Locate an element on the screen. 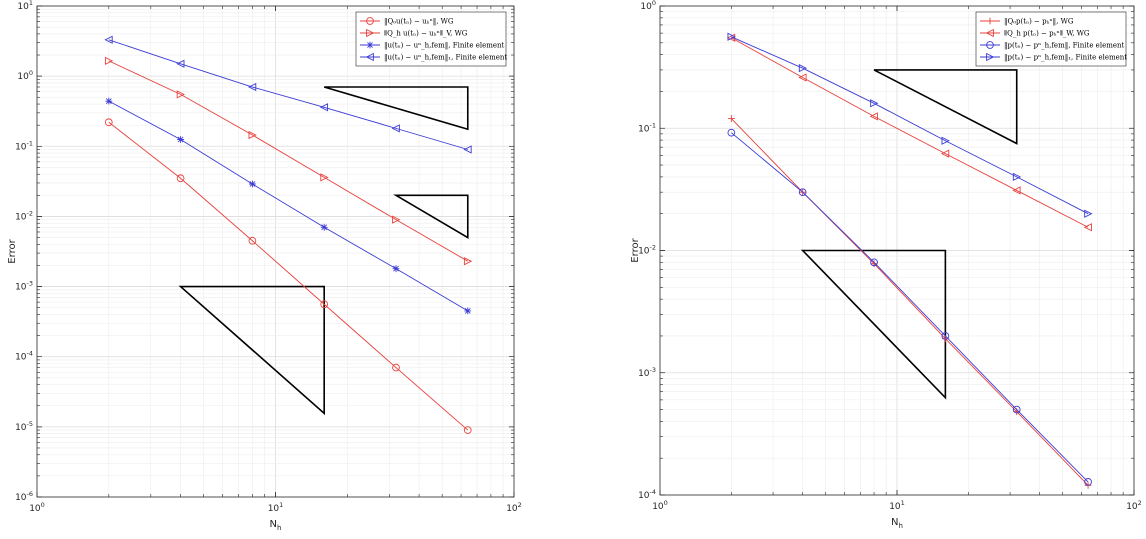 The image size is (1146, 539). legend-entry: ⦀Q_h u(tₙ) − uₕⁿ⦀_V, WG is located at coordinates (426, 34).